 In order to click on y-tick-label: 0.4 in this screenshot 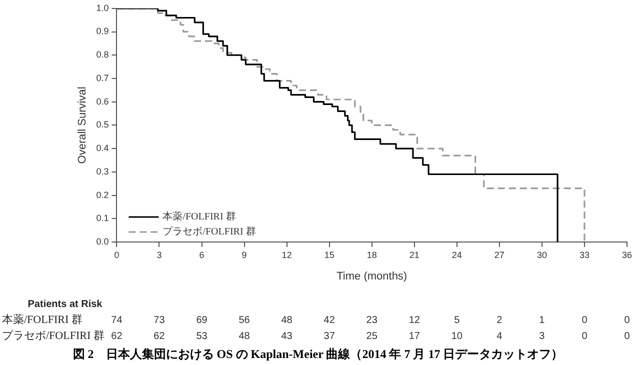, I will do `click(102, 148)`.